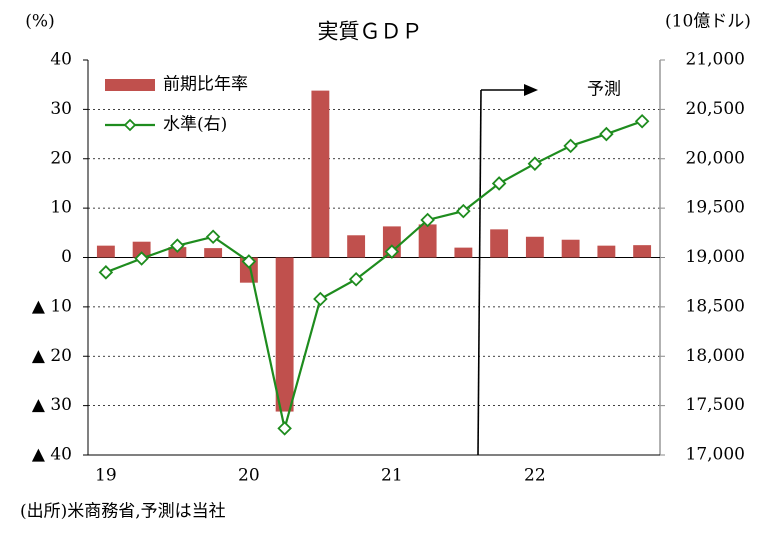  Describe the element at coordinates (531, 90) in the screenshot. I see `forecast-arrowhead` at that location.